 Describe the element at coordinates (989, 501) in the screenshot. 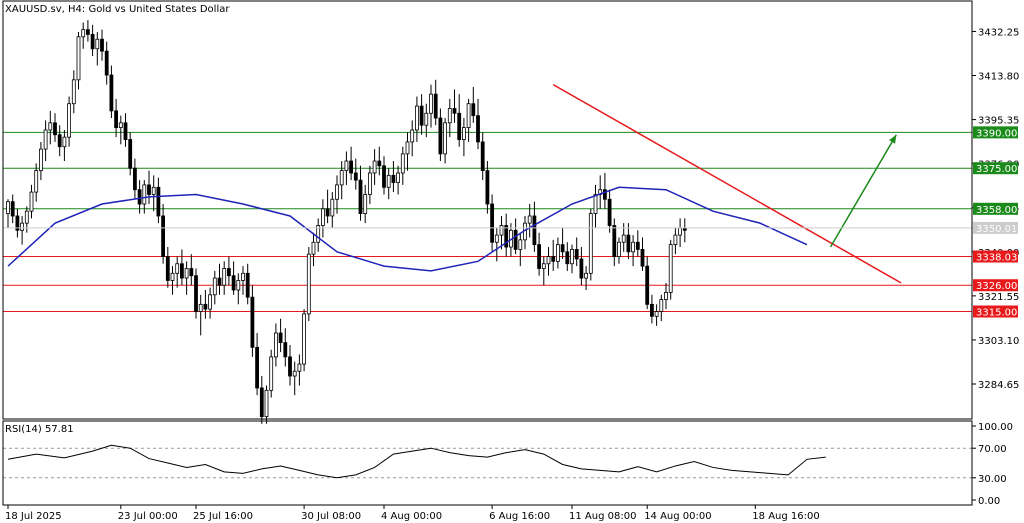

I see `rsi-axis-label: 0.00` at that location.